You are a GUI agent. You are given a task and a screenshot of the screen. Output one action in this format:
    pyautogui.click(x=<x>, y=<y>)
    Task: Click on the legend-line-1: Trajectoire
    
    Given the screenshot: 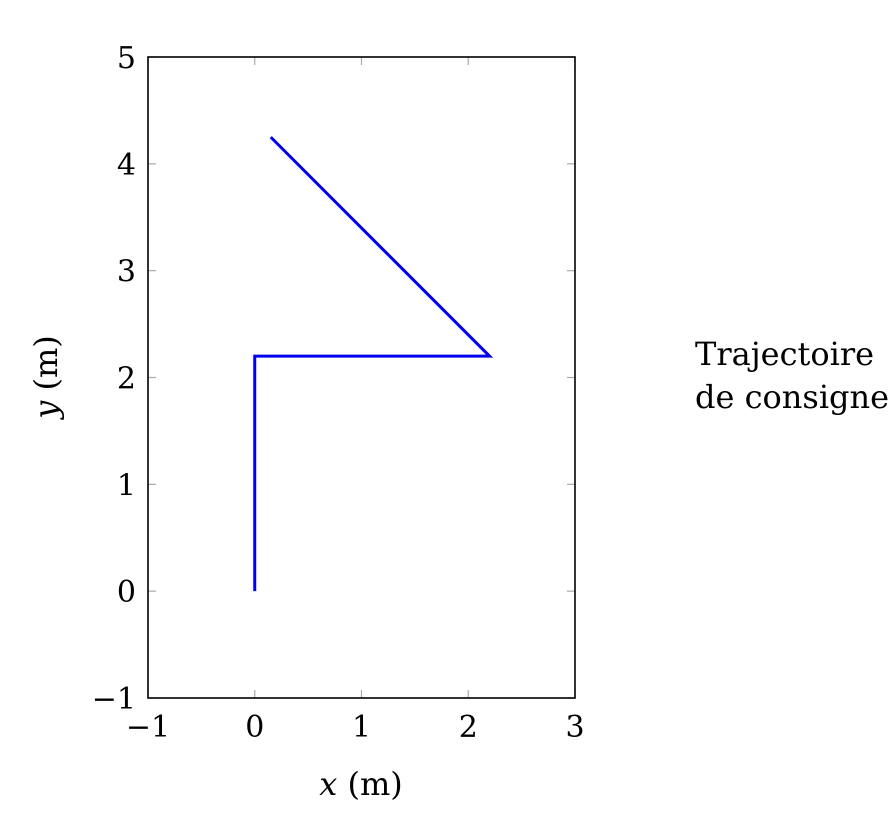 What is the action you would take?
    pyautogui.click(x=784, y=354)
    